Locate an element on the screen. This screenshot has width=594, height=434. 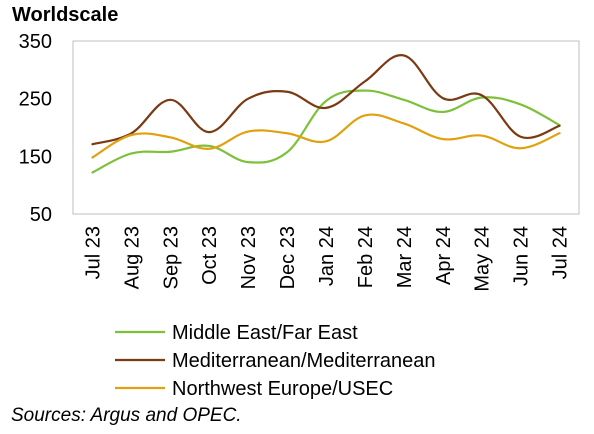
y-tick-label: 250 is located at coordinates (35, 100).